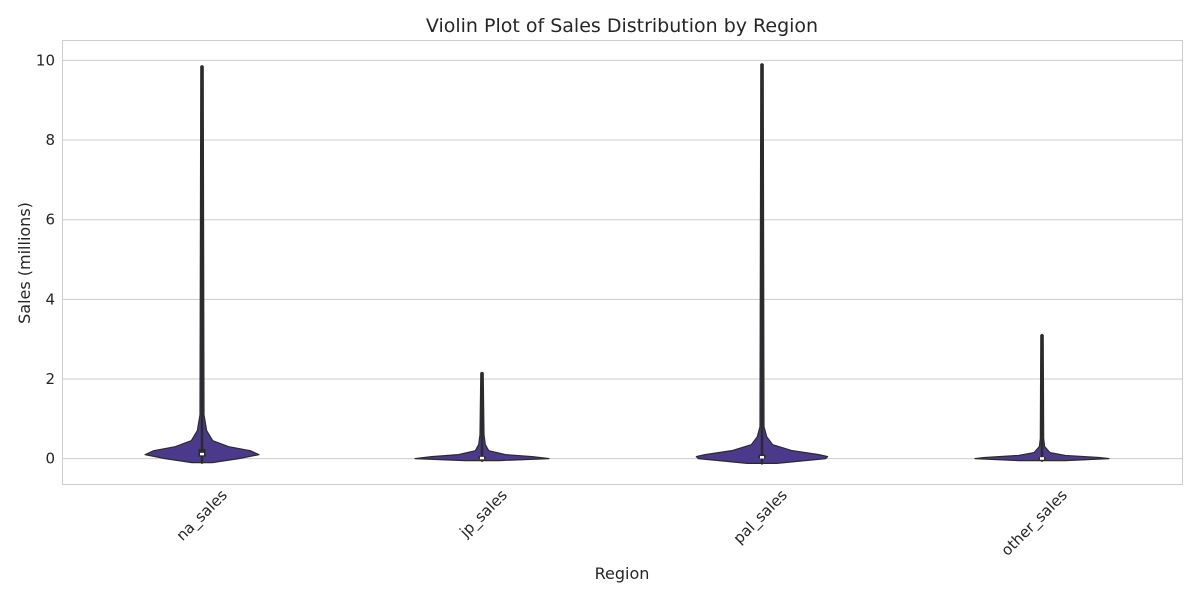 The width and height of the screenshot is (1200, 600). Describe the element at coordinates (1035, 523) in the screenshot. I see `x-tick-label: other_sales` at that location.